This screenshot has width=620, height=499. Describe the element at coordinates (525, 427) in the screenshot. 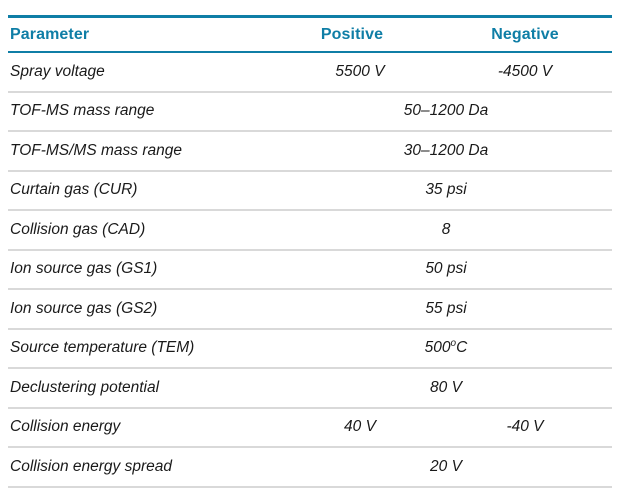

I see `parameter-value-negative: -40 V` at that location.